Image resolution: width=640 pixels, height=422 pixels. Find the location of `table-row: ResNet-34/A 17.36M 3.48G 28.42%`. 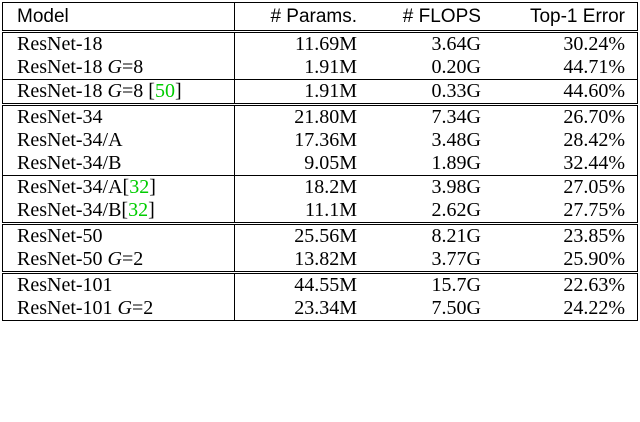

table-row: ResNet-34/A 17.36M 3.48G 28.42% is located at coordinates (320, 140).